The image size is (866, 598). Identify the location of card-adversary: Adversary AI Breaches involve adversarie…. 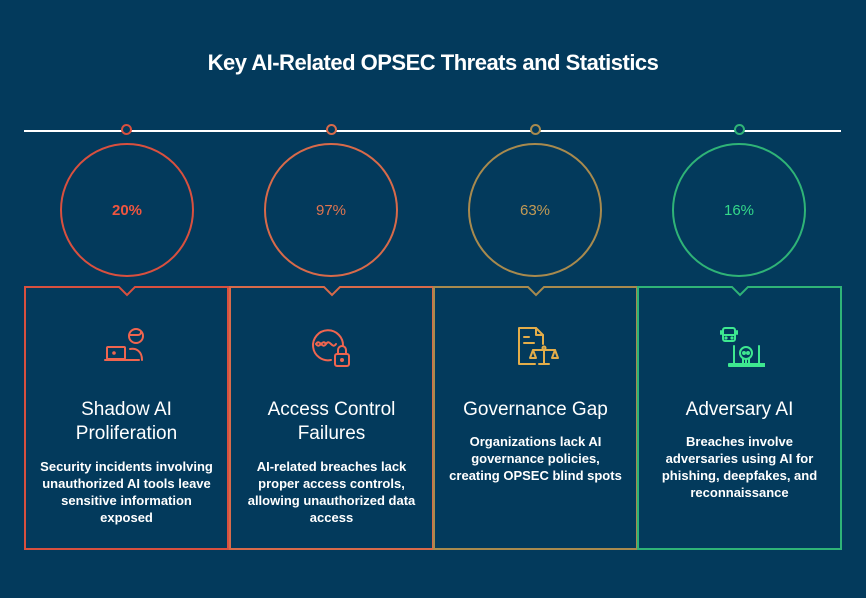
(739, 418).